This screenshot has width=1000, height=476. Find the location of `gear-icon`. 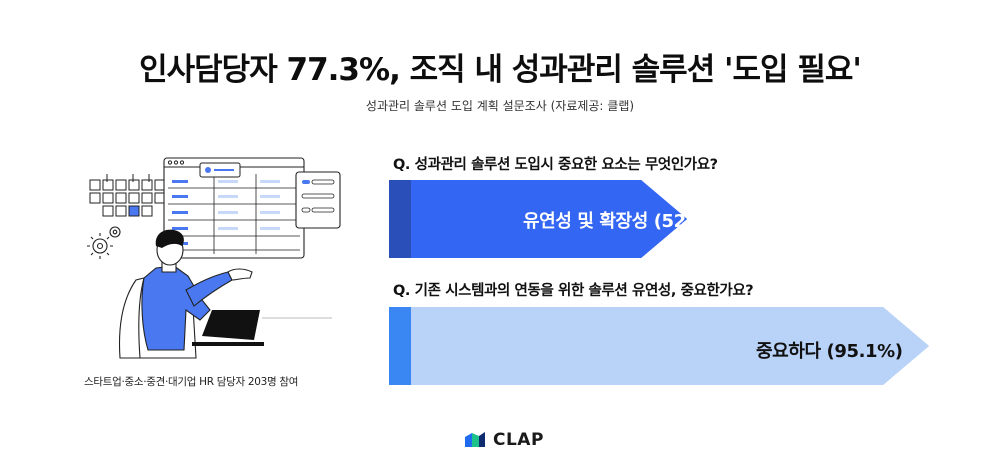

gear-icon is located at coordinates (104, 242).